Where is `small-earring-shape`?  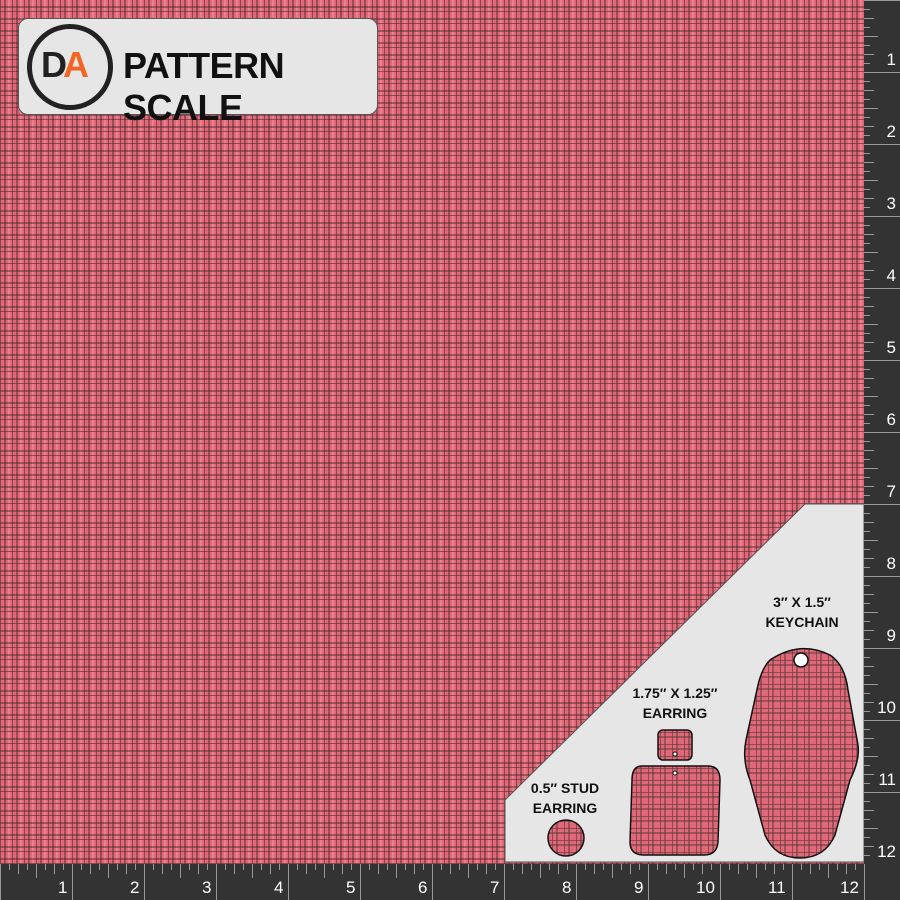
small-earring-shape is located at coordinates (675, 745).